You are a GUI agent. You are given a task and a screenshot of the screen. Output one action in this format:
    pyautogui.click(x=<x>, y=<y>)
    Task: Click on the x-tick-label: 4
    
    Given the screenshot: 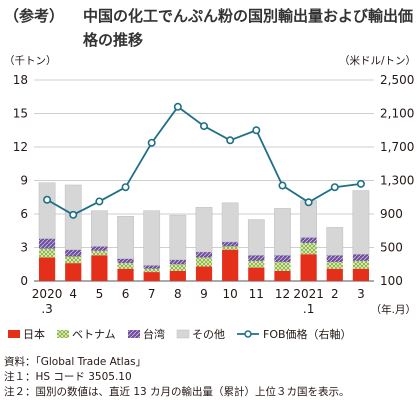 What is the action you would take?
    pyautogui.click(x=73, y=294)
    